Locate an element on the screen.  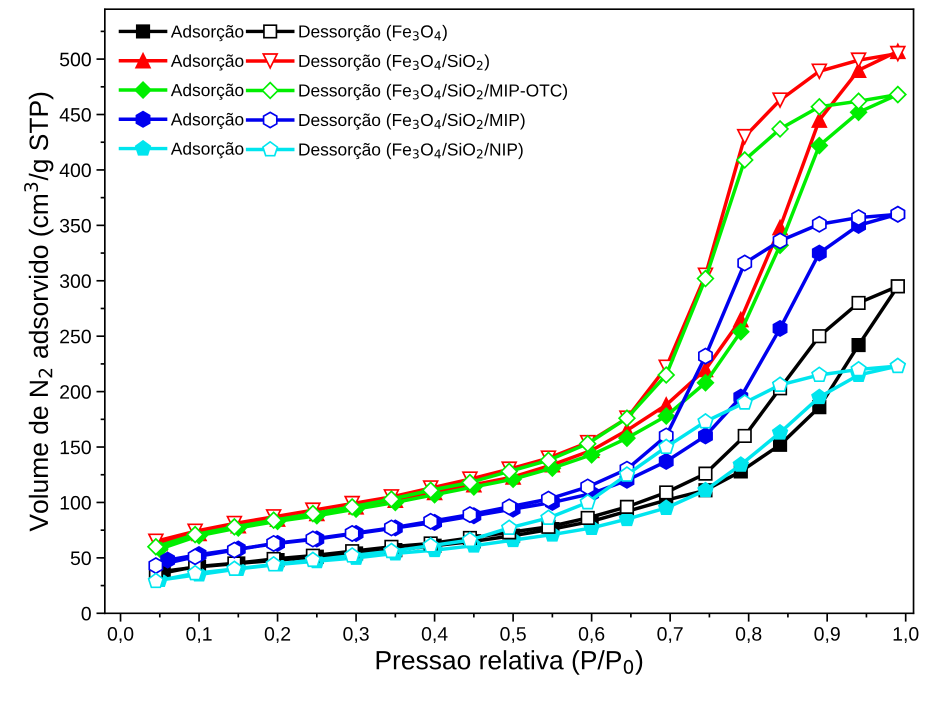
x-tick-label: 0,5 is located at coordinates (513, 635).